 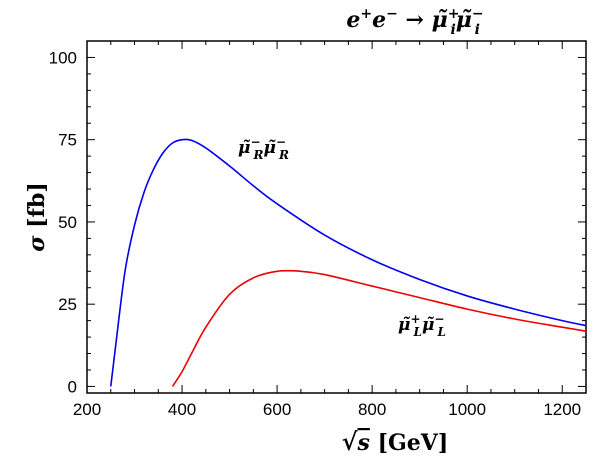 What do you see at coordinates (67, 222) in the screenshot?
I see `y-tick-label: 50` at bounding box center [67, 222].